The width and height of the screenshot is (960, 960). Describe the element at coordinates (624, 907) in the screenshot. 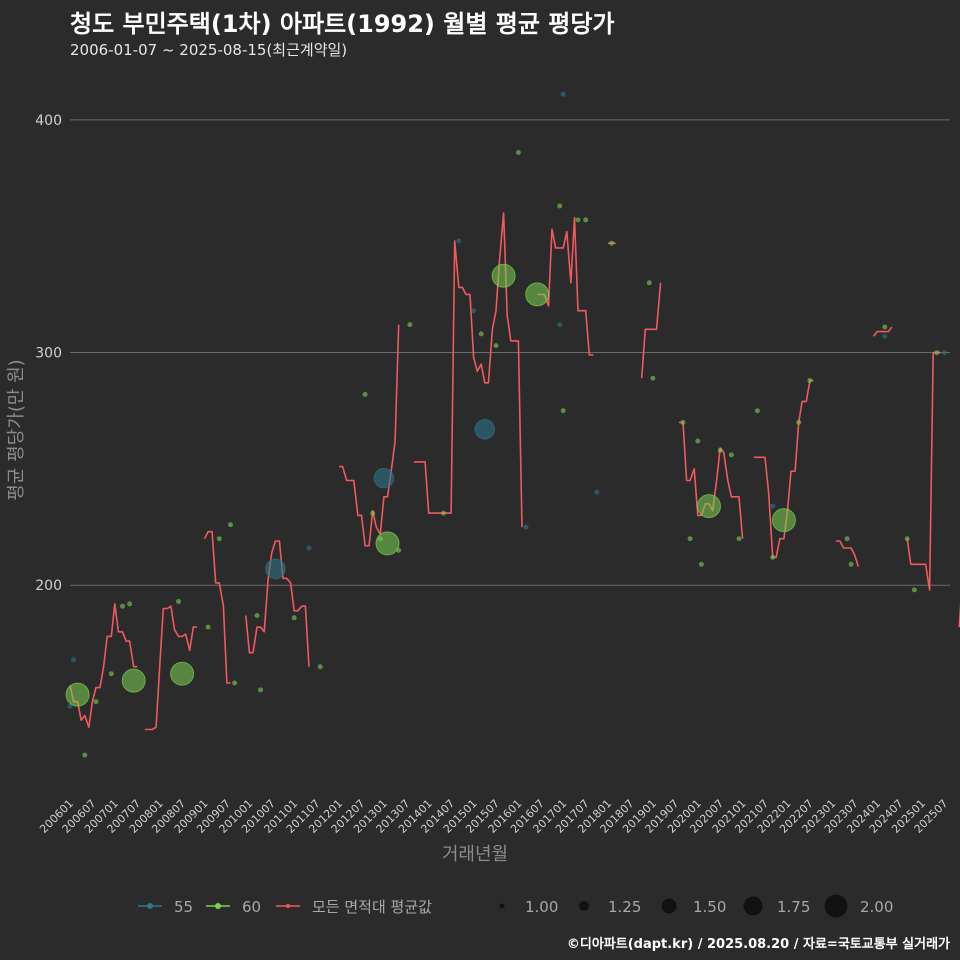

I see `legend-size-label-1.25: 1.25` at that location.